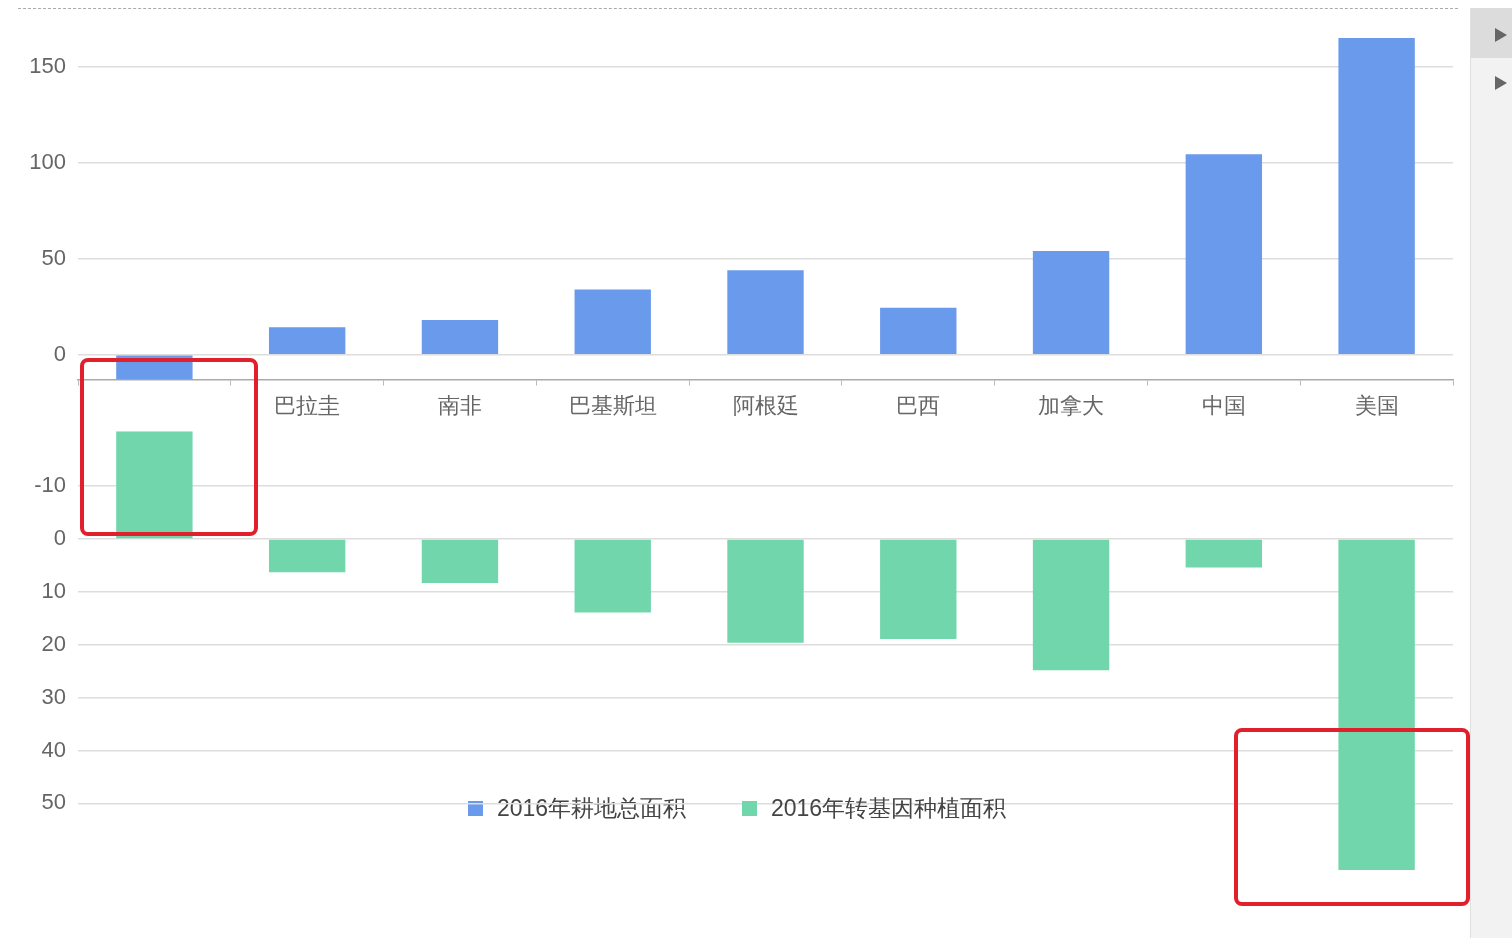 The height and width of the screenshot is (945, 1512). Describe the element at coordinates (765, 405) in the screenshot. I see `x-tick-label: 阿根廷` at that location.